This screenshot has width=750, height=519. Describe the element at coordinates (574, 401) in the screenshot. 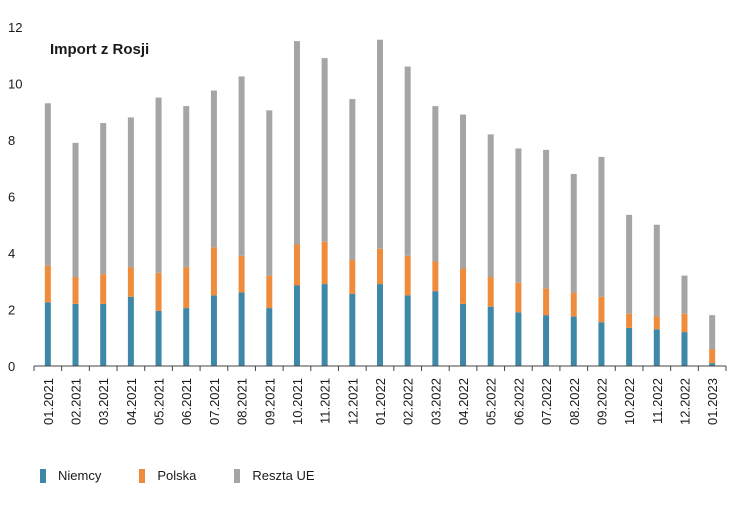

I see `x-tick-label: 08.2022` at that location.